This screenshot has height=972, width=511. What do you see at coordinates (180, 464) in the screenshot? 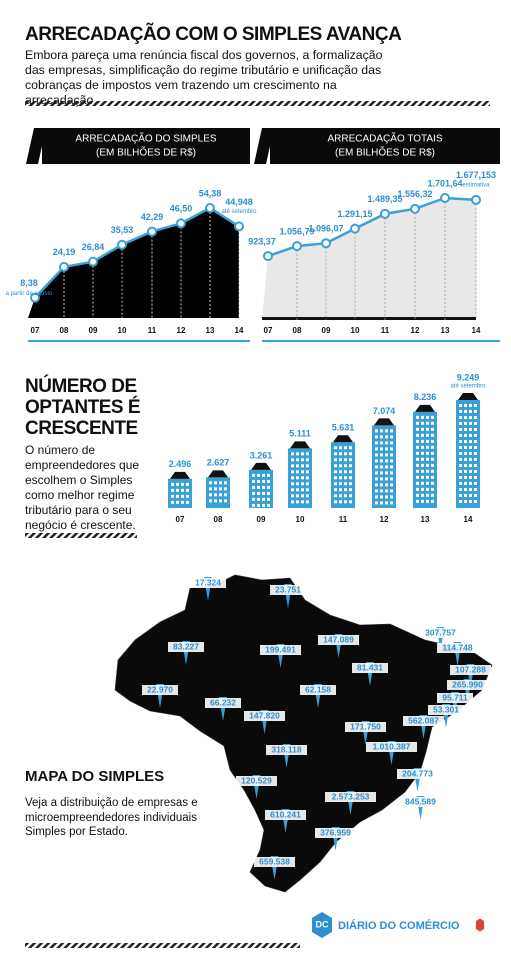
I see `value-label: 2.496` at bounding box center [180, 464].